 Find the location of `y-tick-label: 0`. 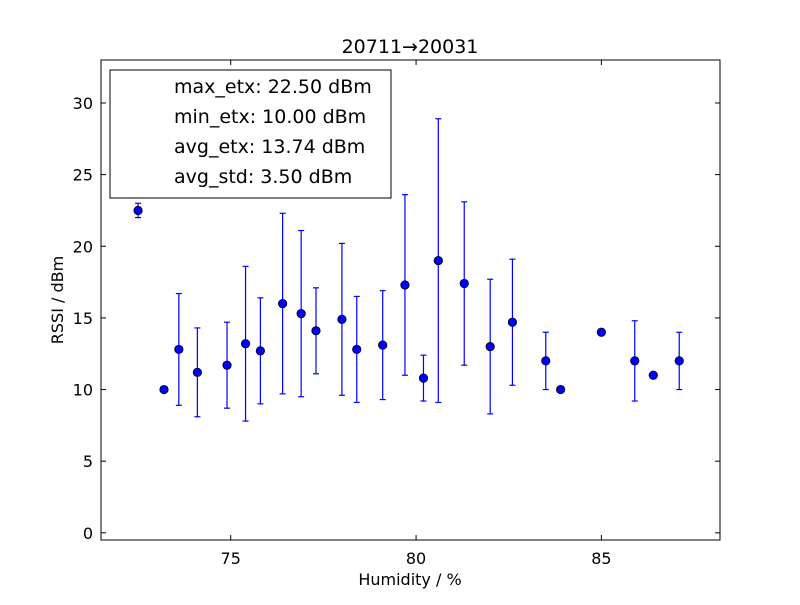

y-tick-label: 0 is located at coordinates (88, 533).